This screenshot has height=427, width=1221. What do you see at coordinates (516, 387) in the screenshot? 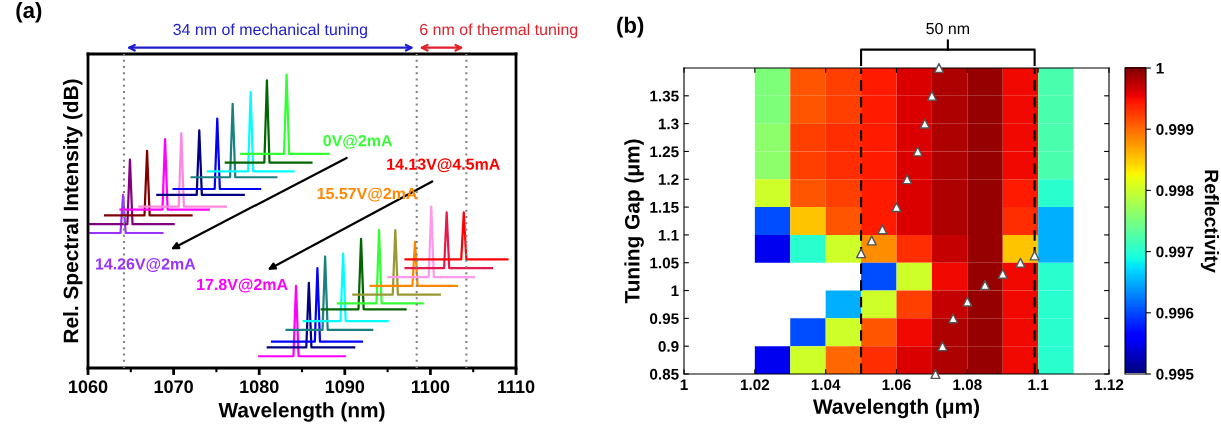
I see `x-tick-label: 1110` at bounding box center [516, 387].